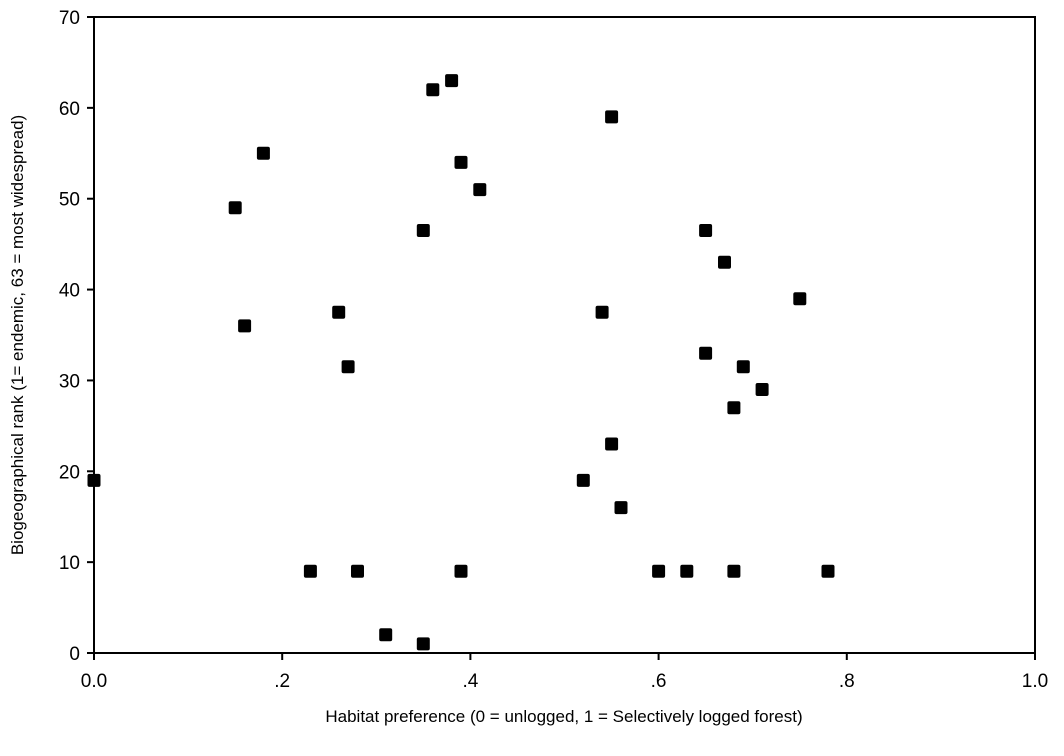  Describe the element at coordinates (69, 381) in the screenshot. I see `y-tick-label: 30` at that location.